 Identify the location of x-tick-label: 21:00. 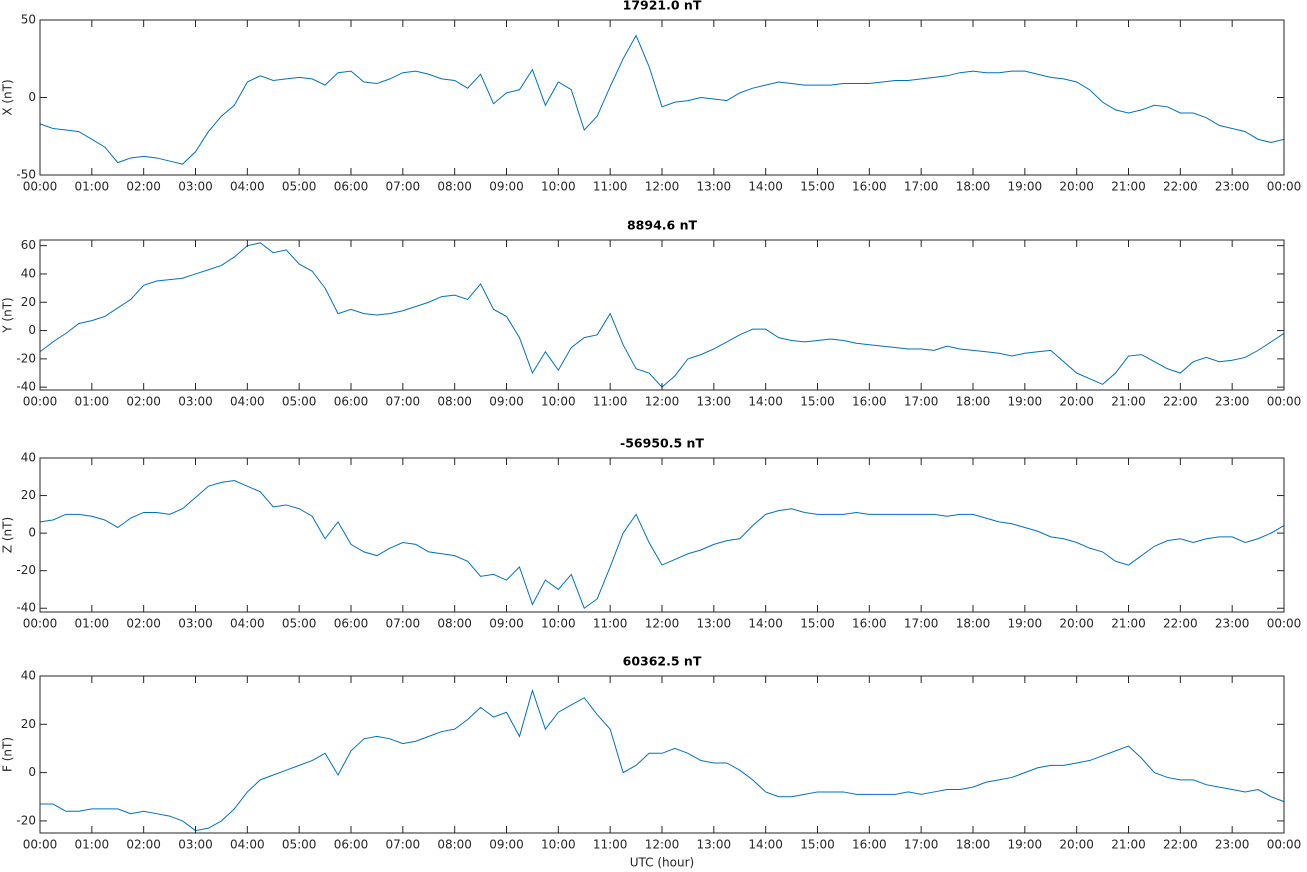
(1128, 845).